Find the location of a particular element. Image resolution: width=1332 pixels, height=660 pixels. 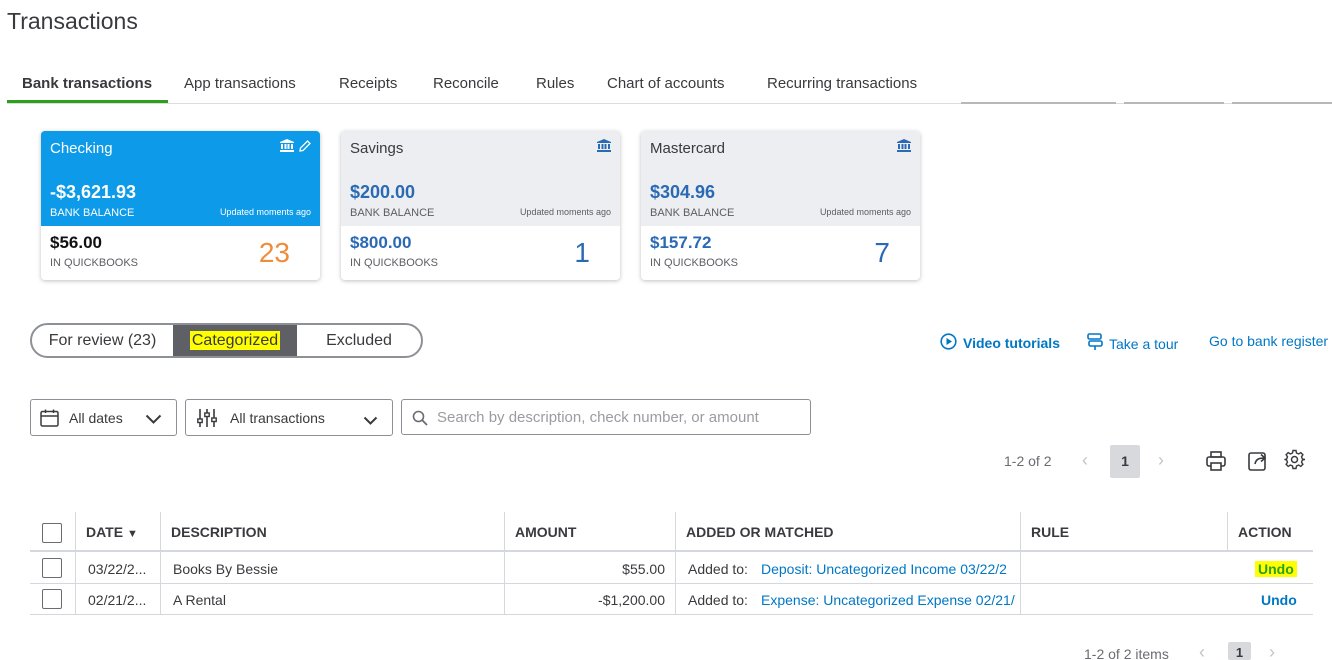

row-amount: $55.00 is located at coordinates (643, 569).